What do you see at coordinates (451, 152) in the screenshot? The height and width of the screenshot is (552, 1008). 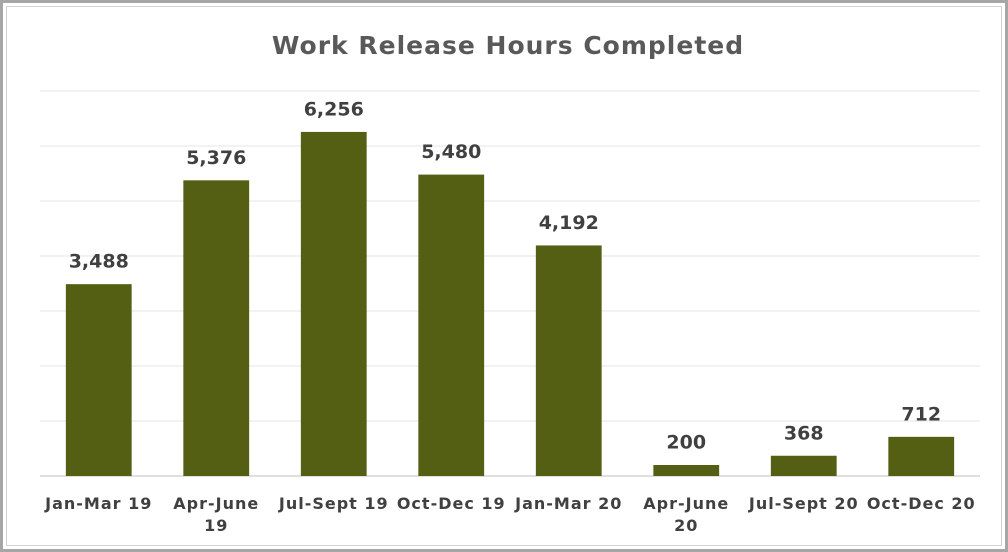 I see `data-label: 5,480` at bounding box center [451, 152].